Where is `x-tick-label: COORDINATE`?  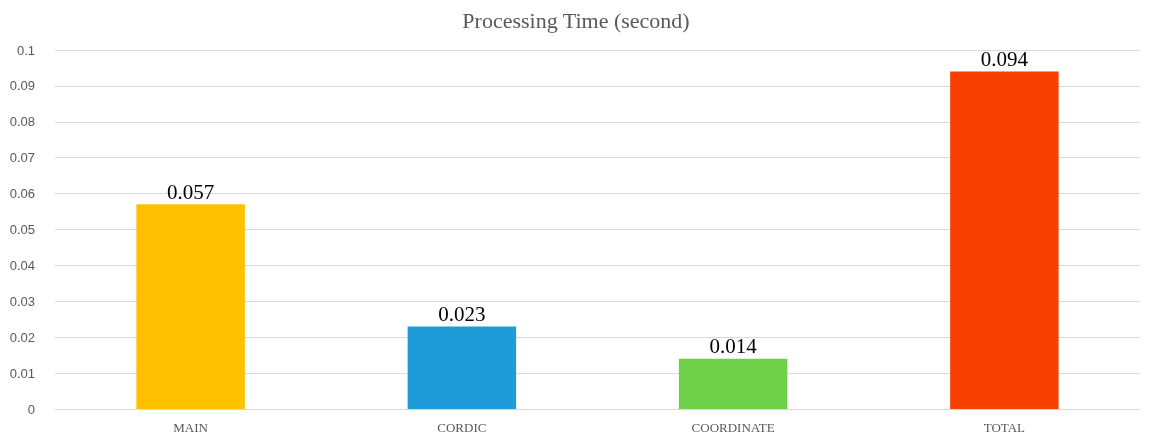 x-tick-label: COORDINATE is located at coordinates (733, 427).